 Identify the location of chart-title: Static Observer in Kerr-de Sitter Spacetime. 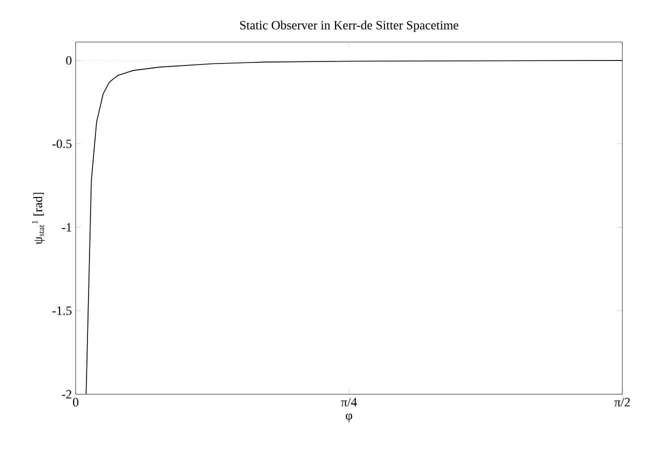
(349, 26).